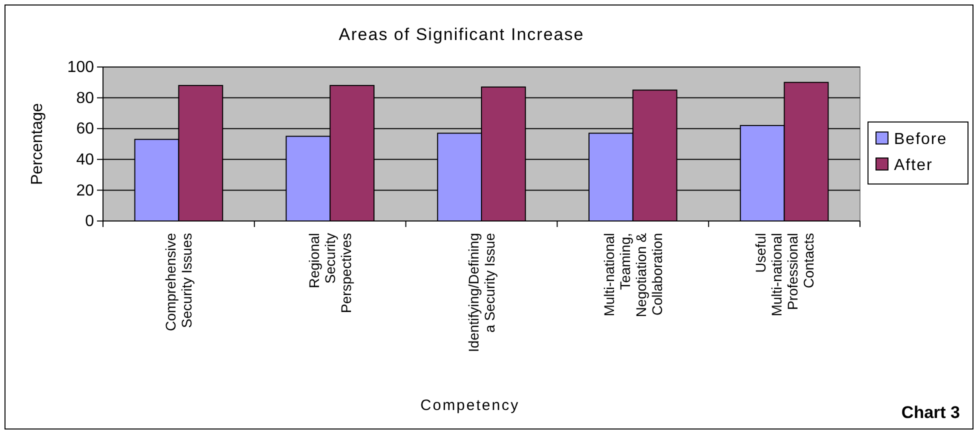 The image size is (980, 434). Describe the element at coordinates (89, 221) in the screenshot. I see `y-tick-label: 0` at that location.